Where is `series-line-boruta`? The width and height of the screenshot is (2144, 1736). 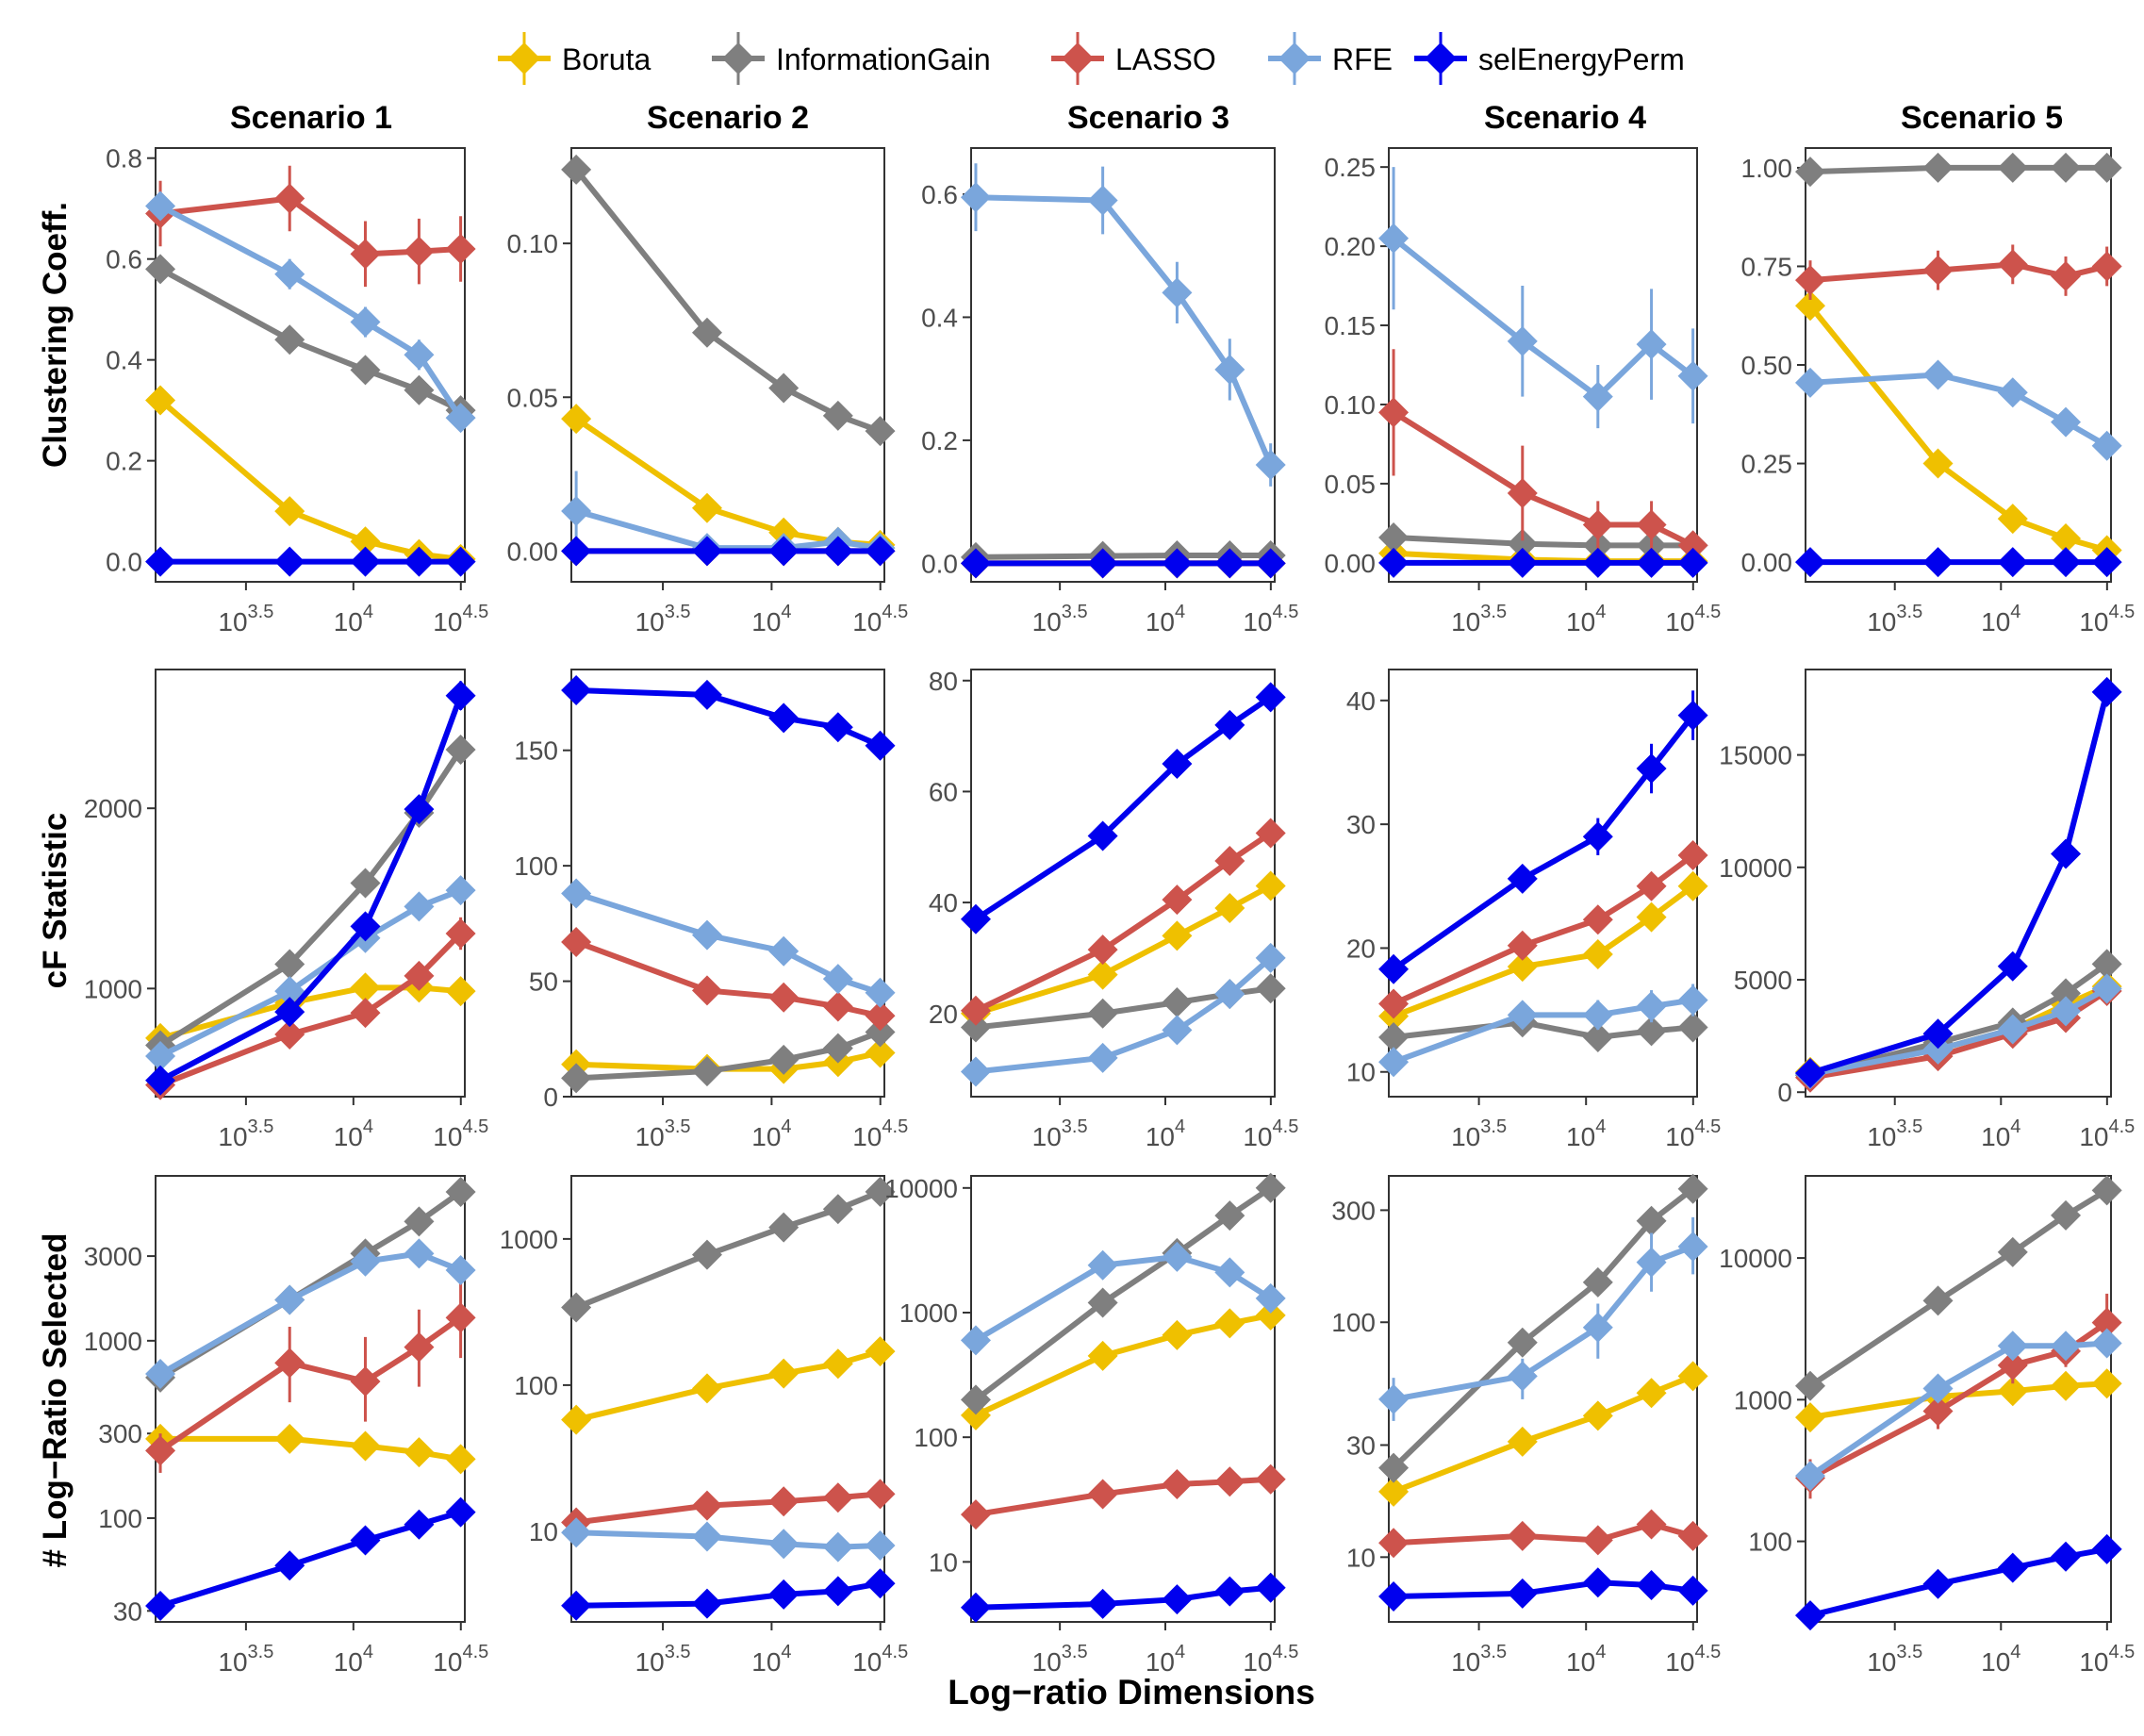 series-line-boruta is located at coordinates (309, 480).